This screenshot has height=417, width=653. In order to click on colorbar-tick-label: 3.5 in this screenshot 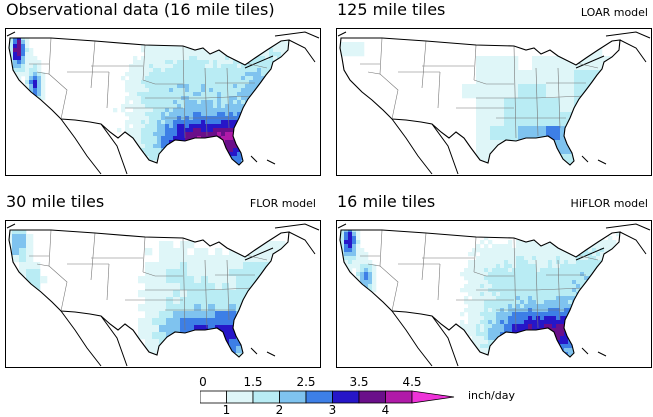, I will do `click(359, 382)`.